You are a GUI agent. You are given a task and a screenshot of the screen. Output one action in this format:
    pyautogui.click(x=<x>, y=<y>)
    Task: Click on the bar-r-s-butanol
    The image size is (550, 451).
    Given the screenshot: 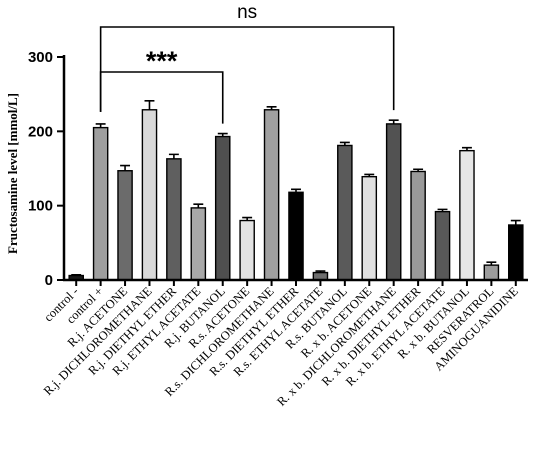 What is the action you would take?
    pyautogui.click(x=345, y=212)
    